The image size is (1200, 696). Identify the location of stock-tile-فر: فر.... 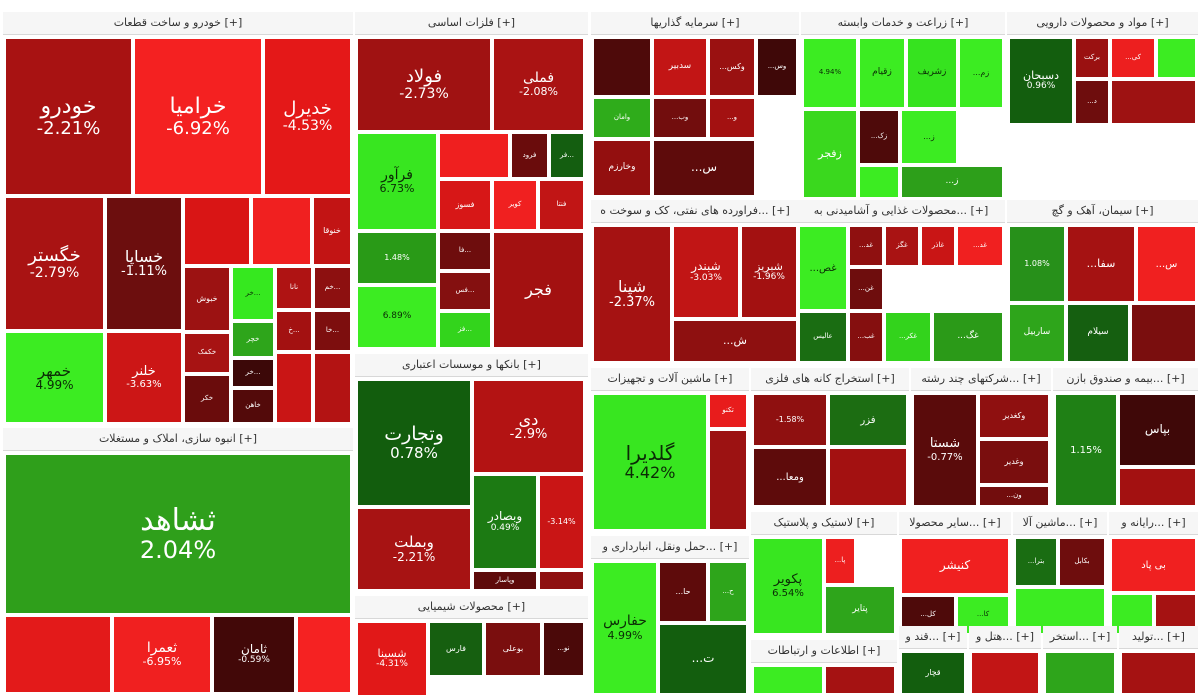
(567, 155).